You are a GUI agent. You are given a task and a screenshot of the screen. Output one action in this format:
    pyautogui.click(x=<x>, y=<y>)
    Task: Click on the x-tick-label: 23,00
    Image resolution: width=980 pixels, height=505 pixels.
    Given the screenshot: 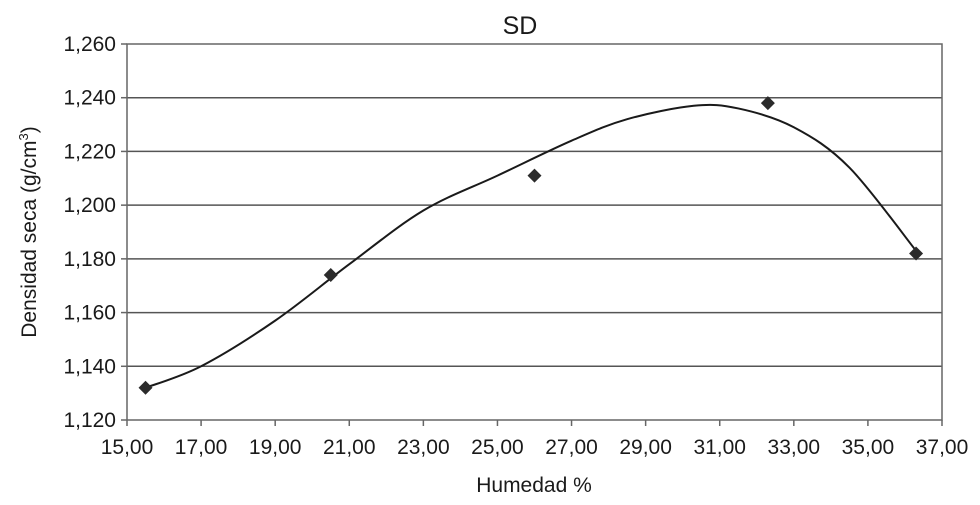 What is the action you would take?
    pyautogui.click(x=423, y=447)
    